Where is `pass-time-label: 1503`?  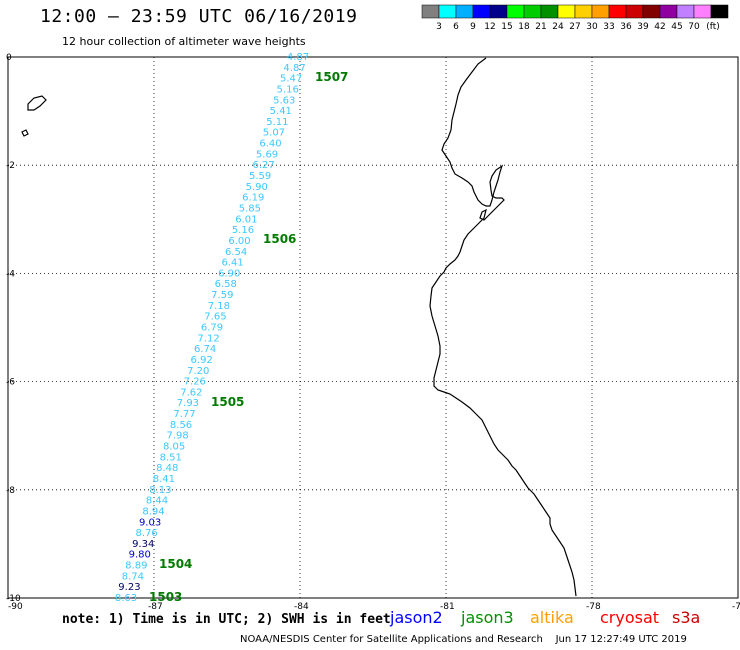
pass-time-label: 1503 is located at coordinates (165, 597).